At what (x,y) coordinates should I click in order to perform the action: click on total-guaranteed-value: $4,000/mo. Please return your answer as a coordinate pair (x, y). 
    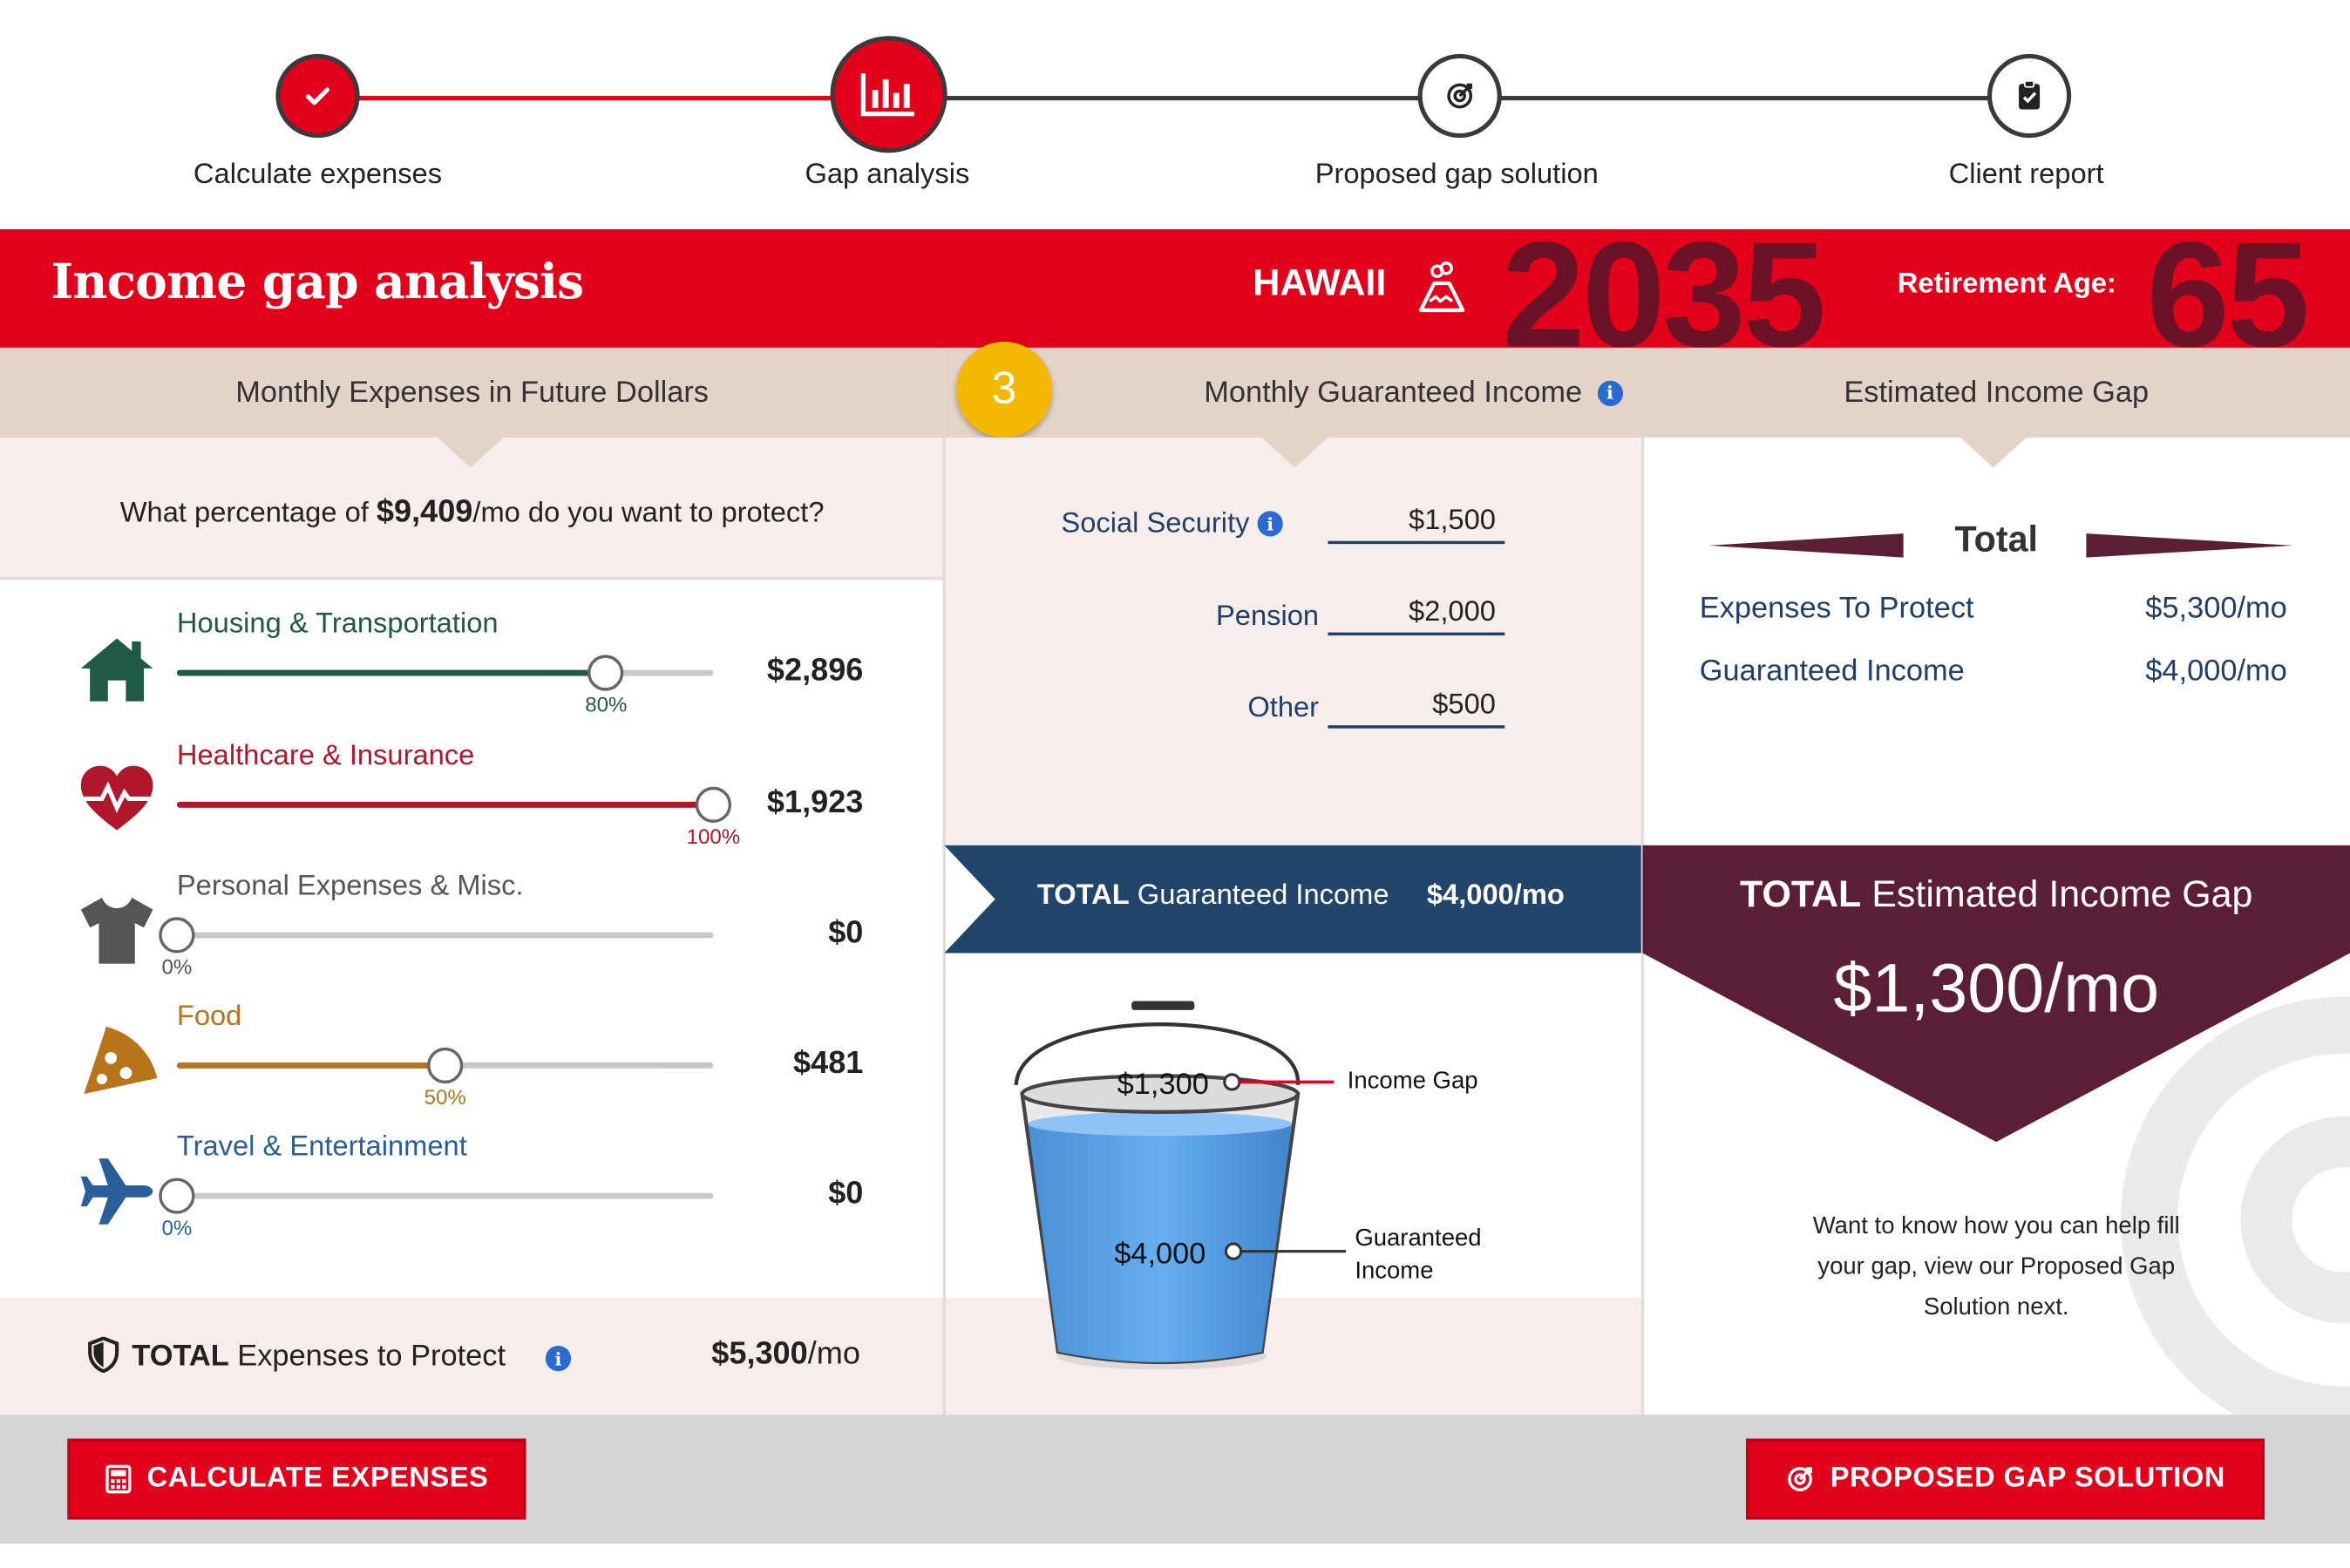
    Looking at the image, I should click on (1495, 895).